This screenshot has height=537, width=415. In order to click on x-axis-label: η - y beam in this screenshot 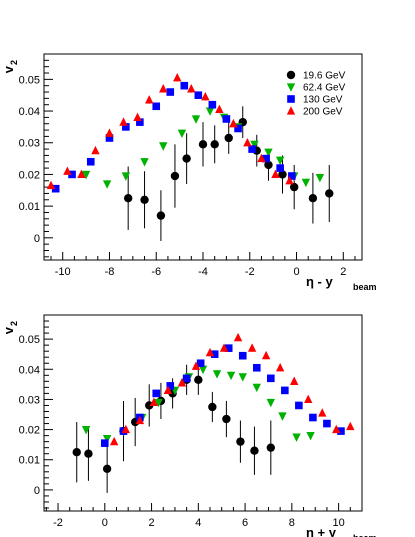, I will do `click(341, 283)`.